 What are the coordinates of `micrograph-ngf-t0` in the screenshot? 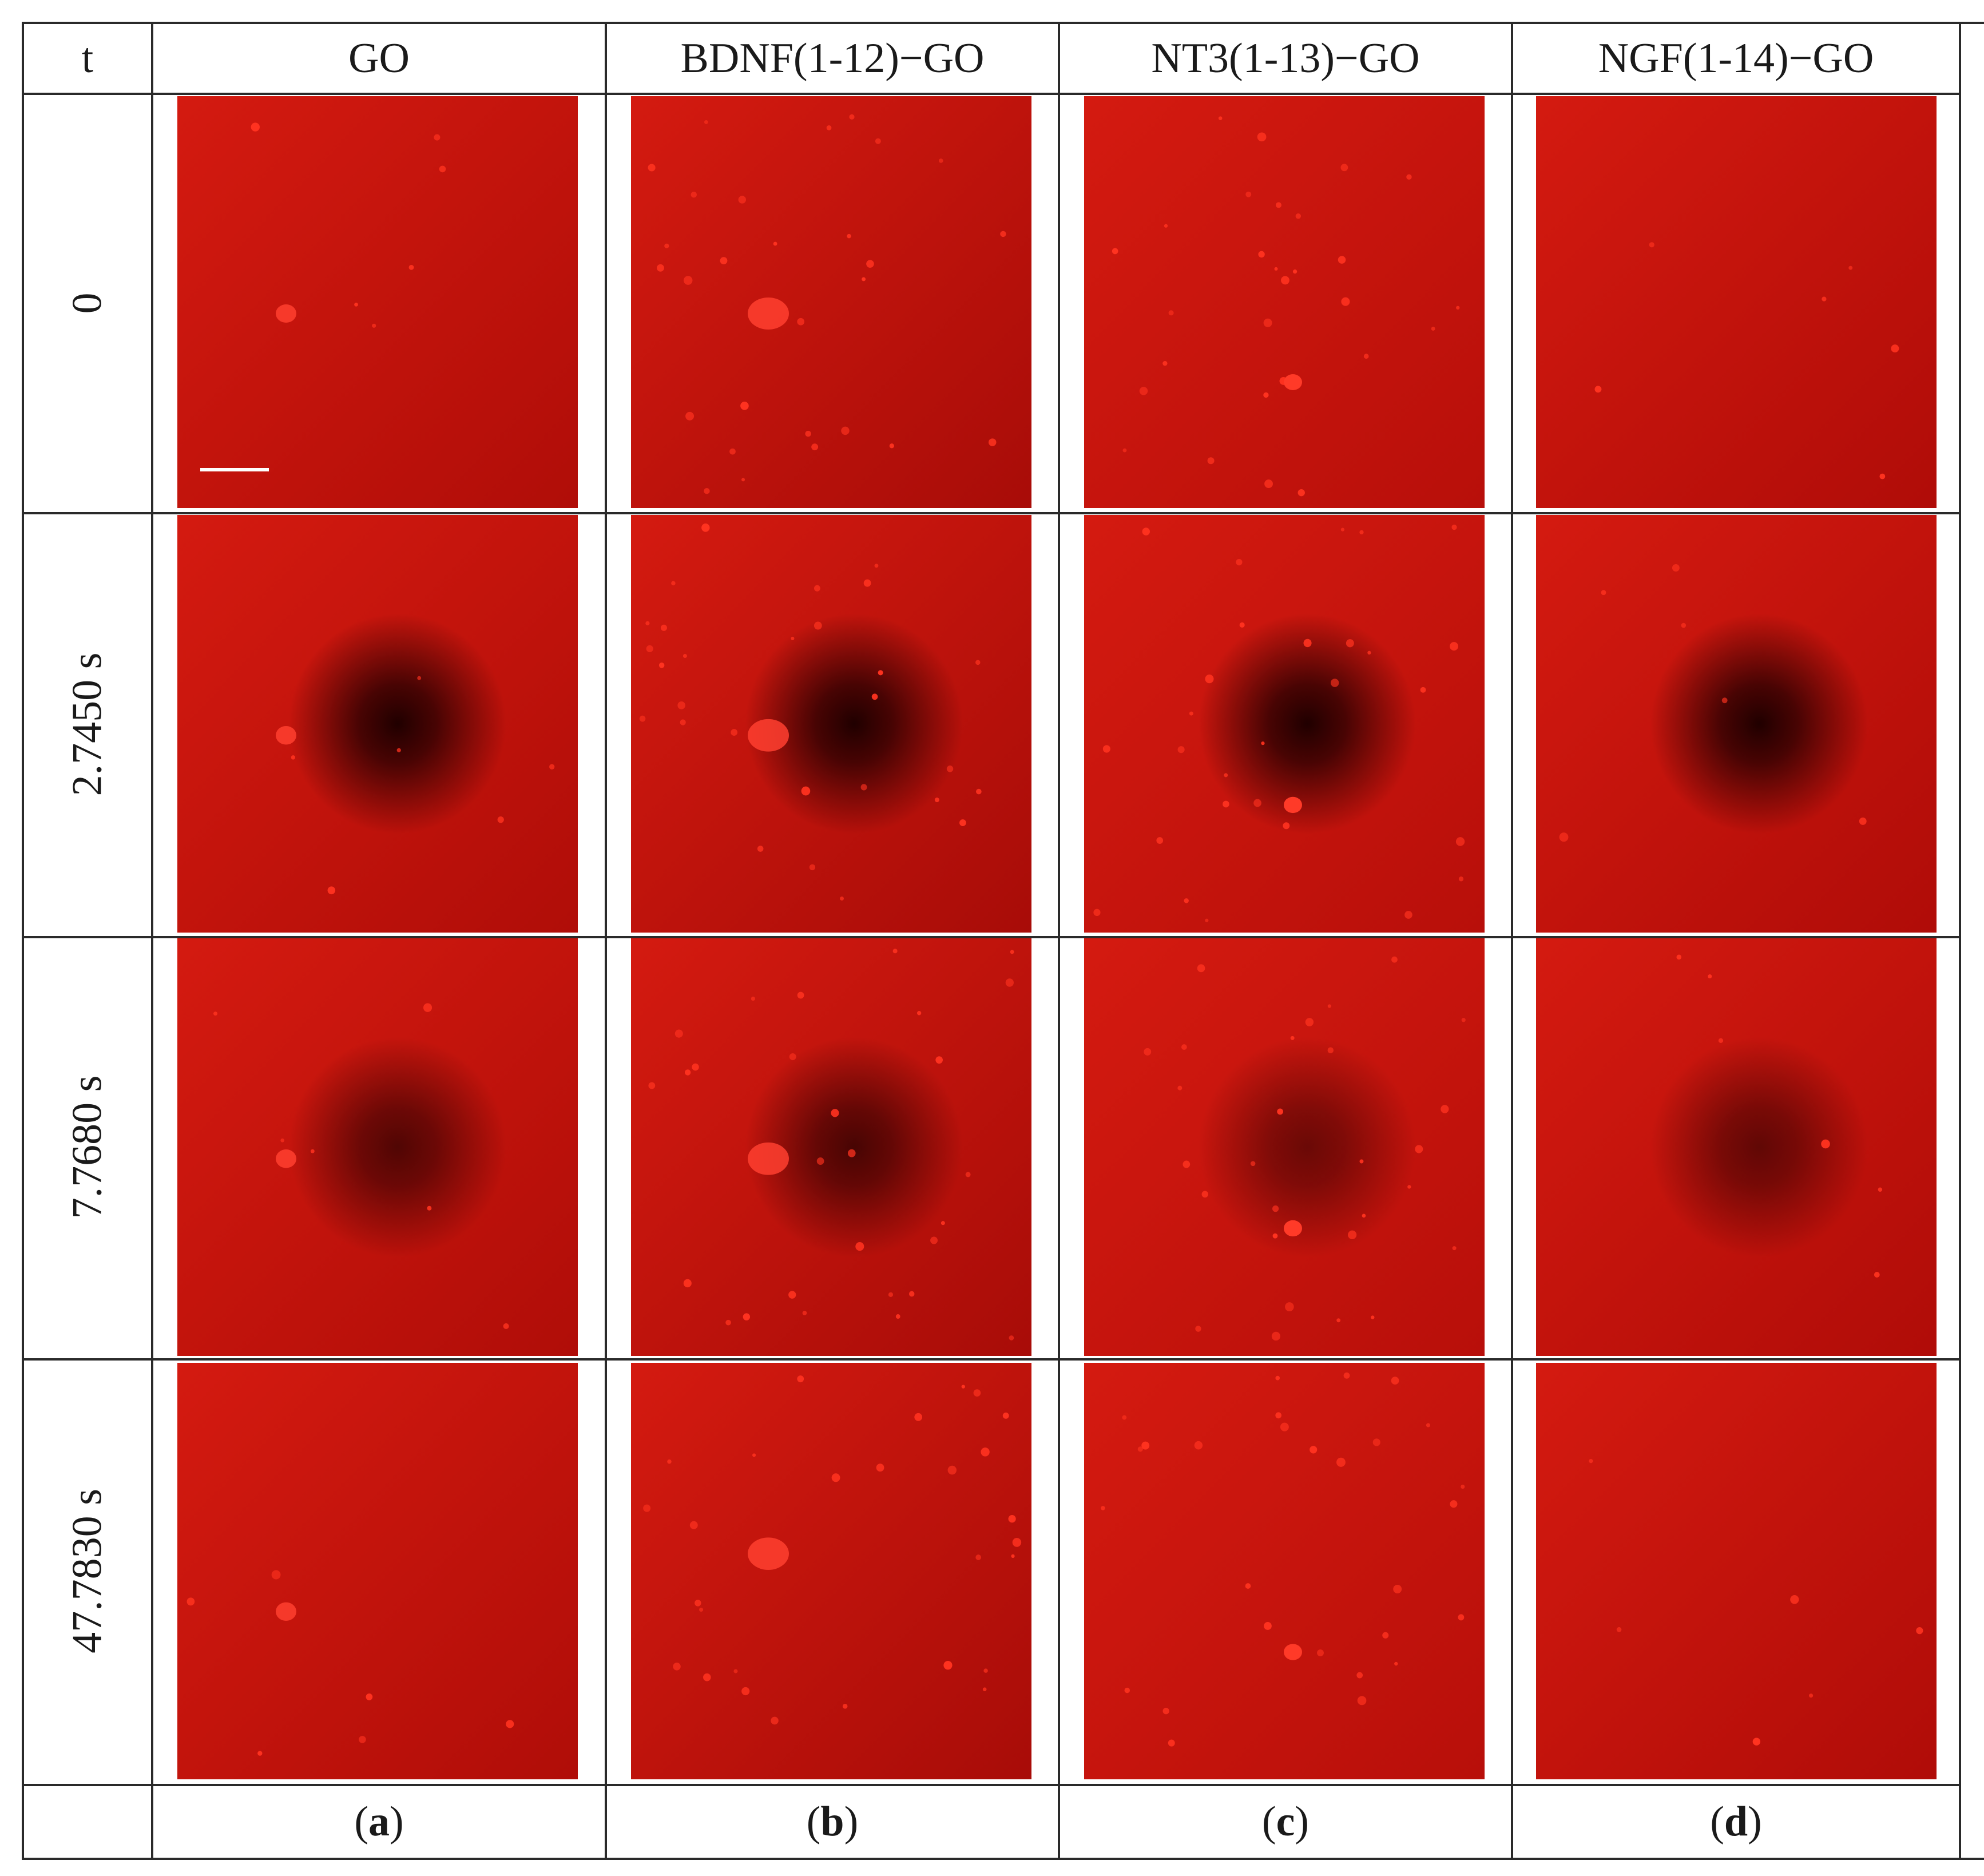 It's located at (1736, 302).